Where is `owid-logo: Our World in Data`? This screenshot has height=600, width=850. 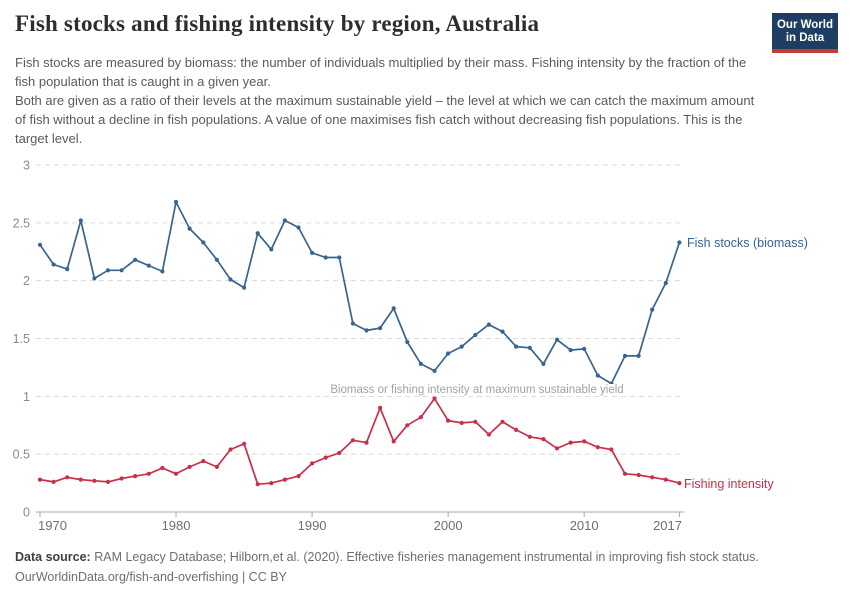 owid-logo: Our World in Data is located at coordinates (805, 33).